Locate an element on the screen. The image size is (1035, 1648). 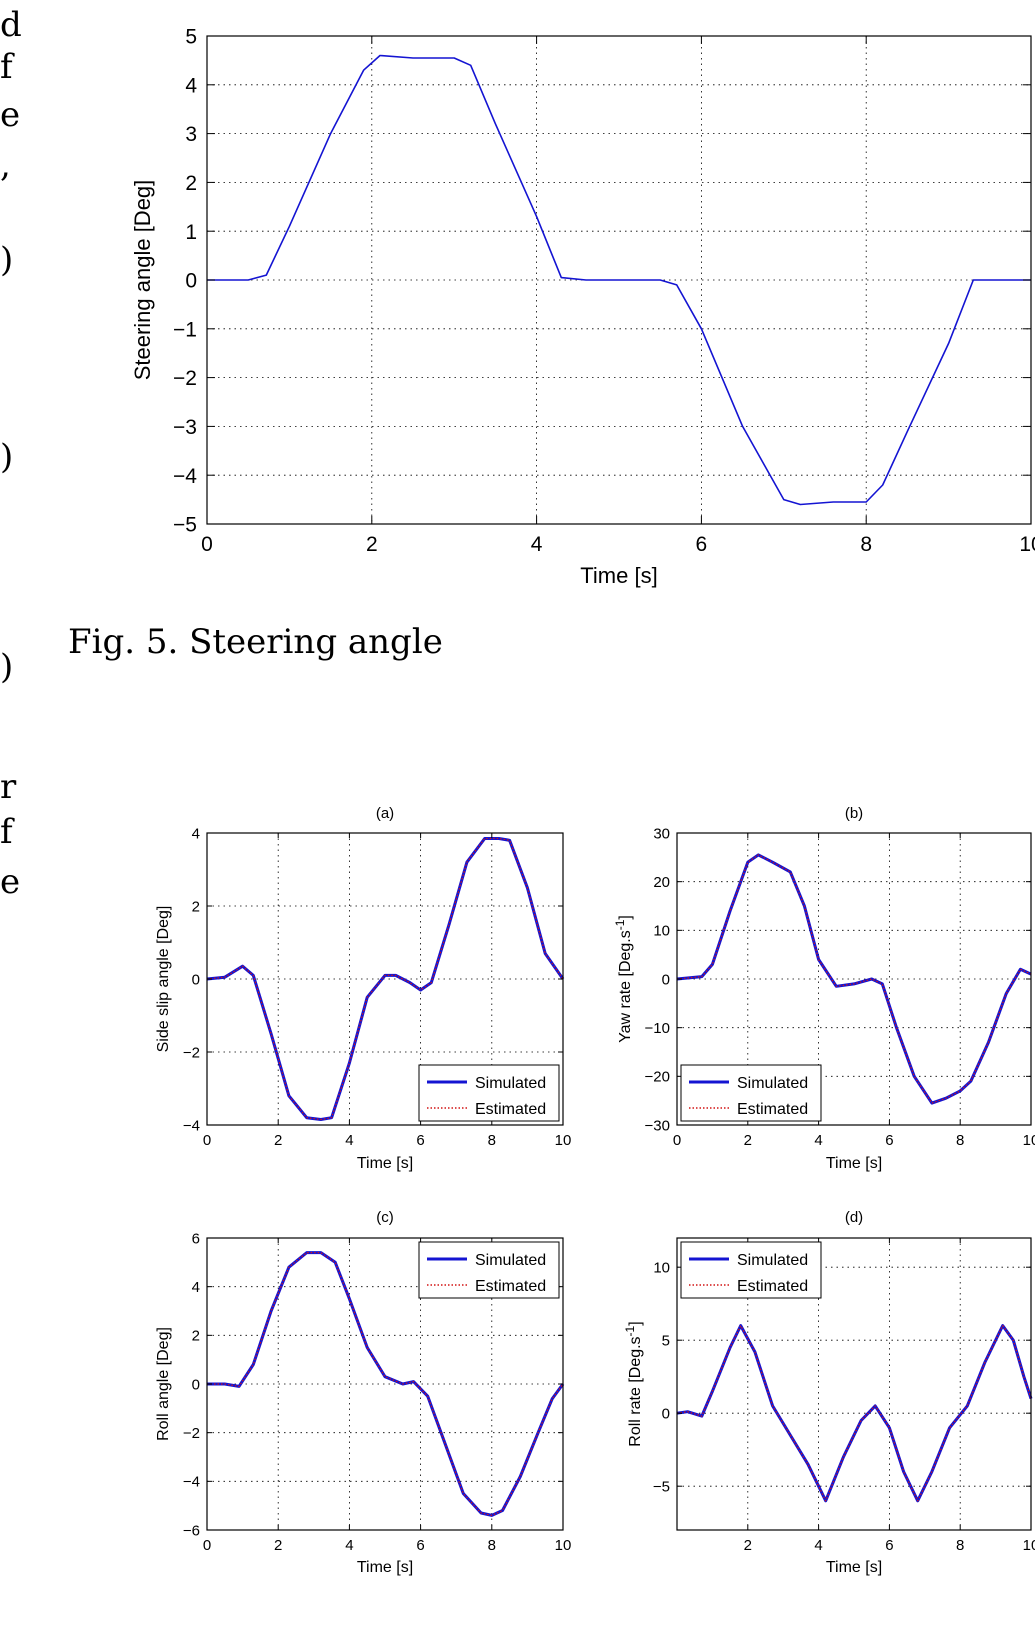
margin-fragment: , is located at coordinates (5, 165).